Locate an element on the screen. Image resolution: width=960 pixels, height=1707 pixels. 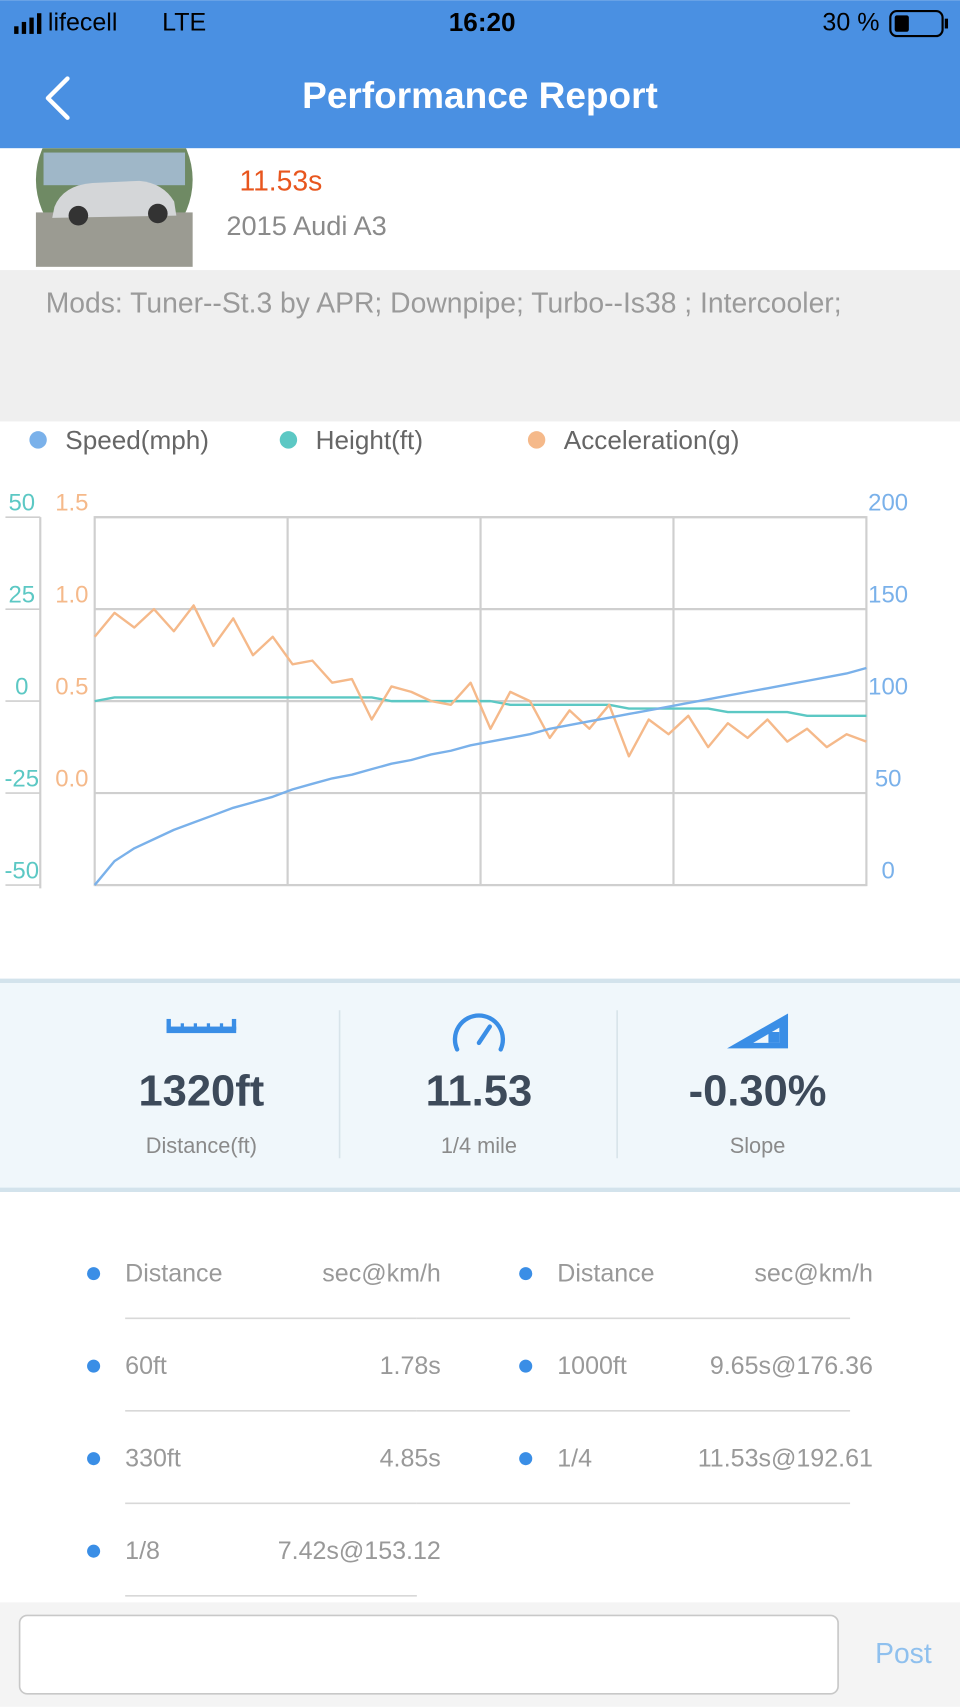
stat-value: -0.30% is located at coordinates (758, 1092).